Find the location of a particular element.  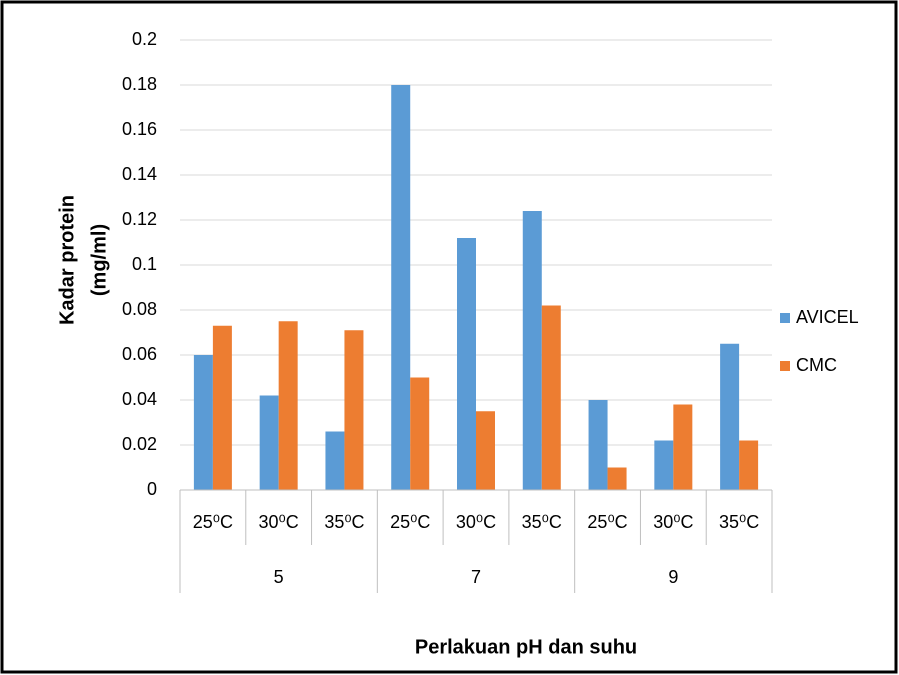

y-tick-label: 0.18 is located at coordinates (139, 84).